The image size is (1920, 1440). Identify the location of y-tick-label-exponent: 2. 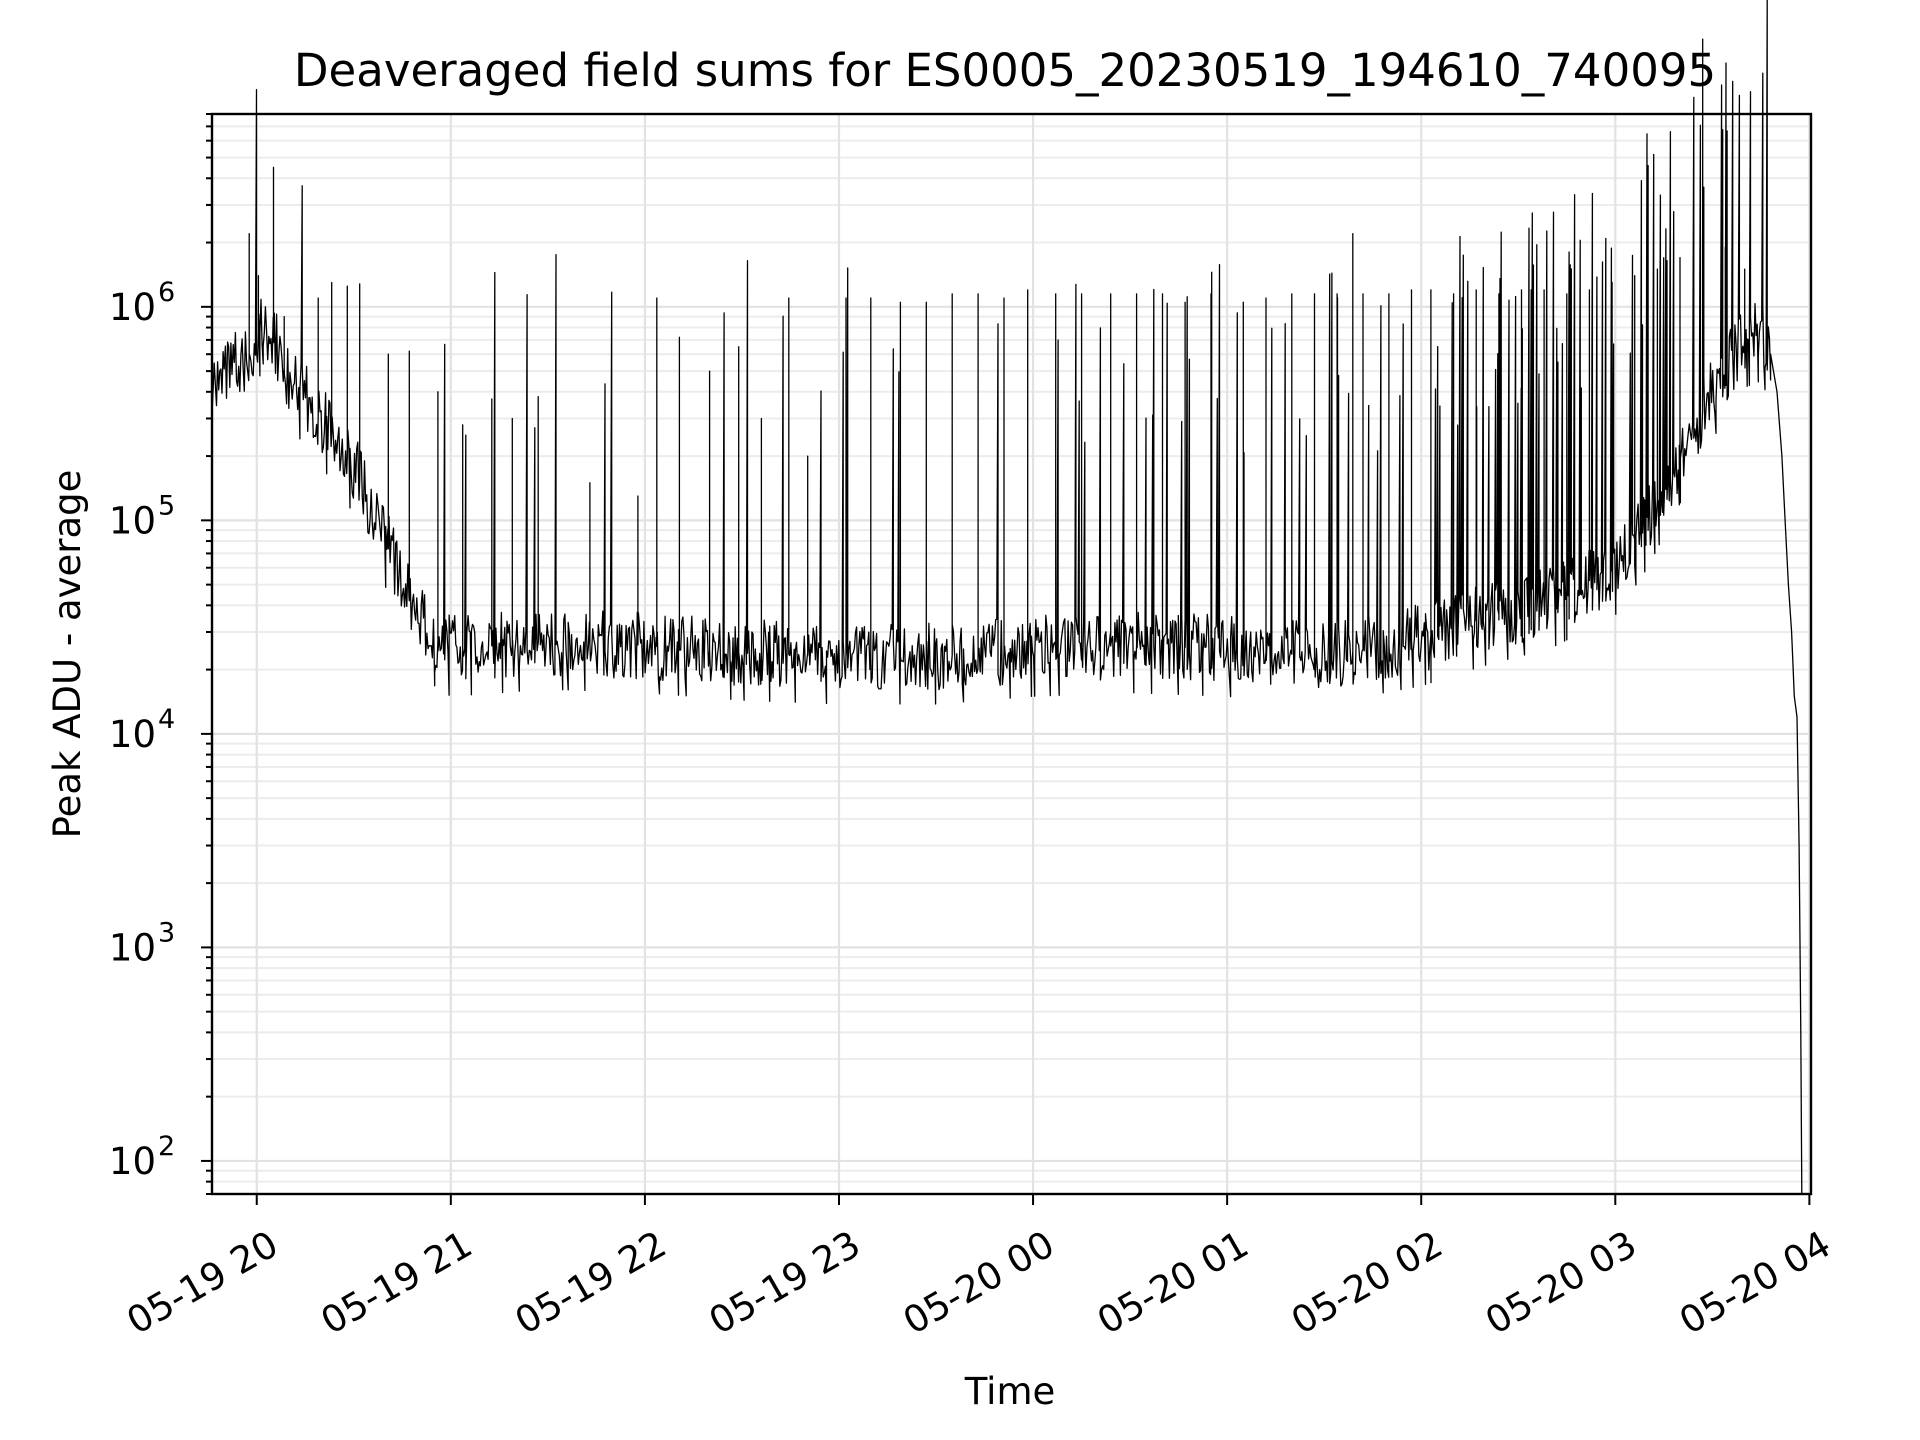
(166, 1146).